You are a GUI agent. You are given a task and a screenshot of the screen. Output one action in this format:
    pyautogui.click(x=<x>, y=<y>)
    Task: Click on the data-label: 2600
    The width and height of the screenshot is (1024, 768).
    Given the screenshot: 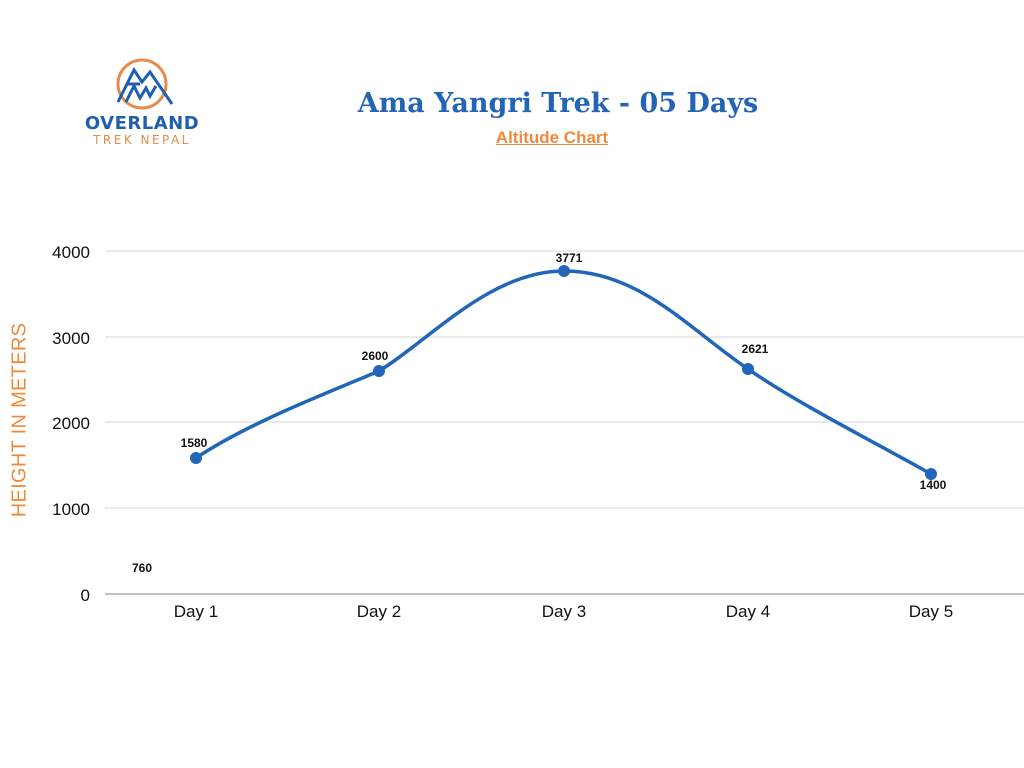 What is the action you would take?
    pyautogui.click(x=375, y=356)
    